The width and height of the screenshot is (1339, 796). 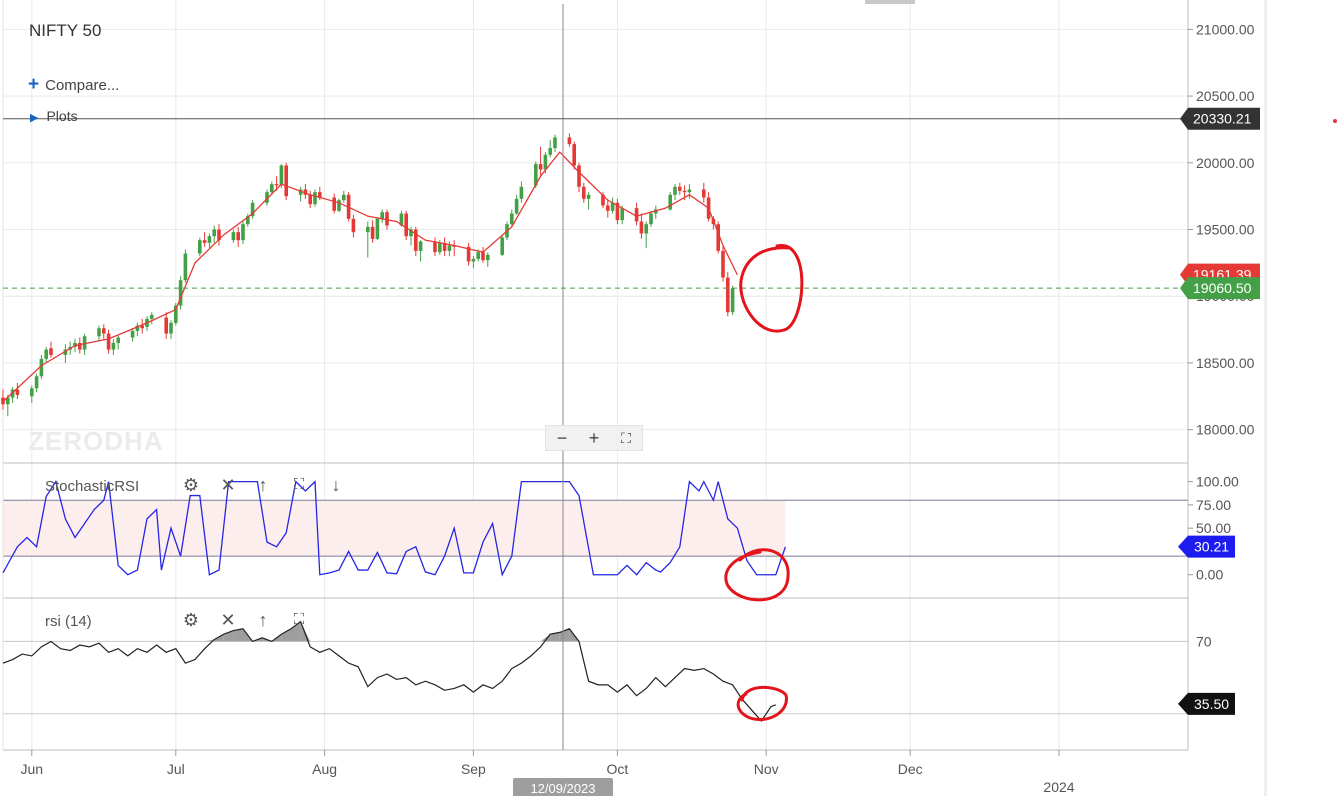 I want to click on stoch-y-tick-label: 0.00, so click(x=1209, y=575).